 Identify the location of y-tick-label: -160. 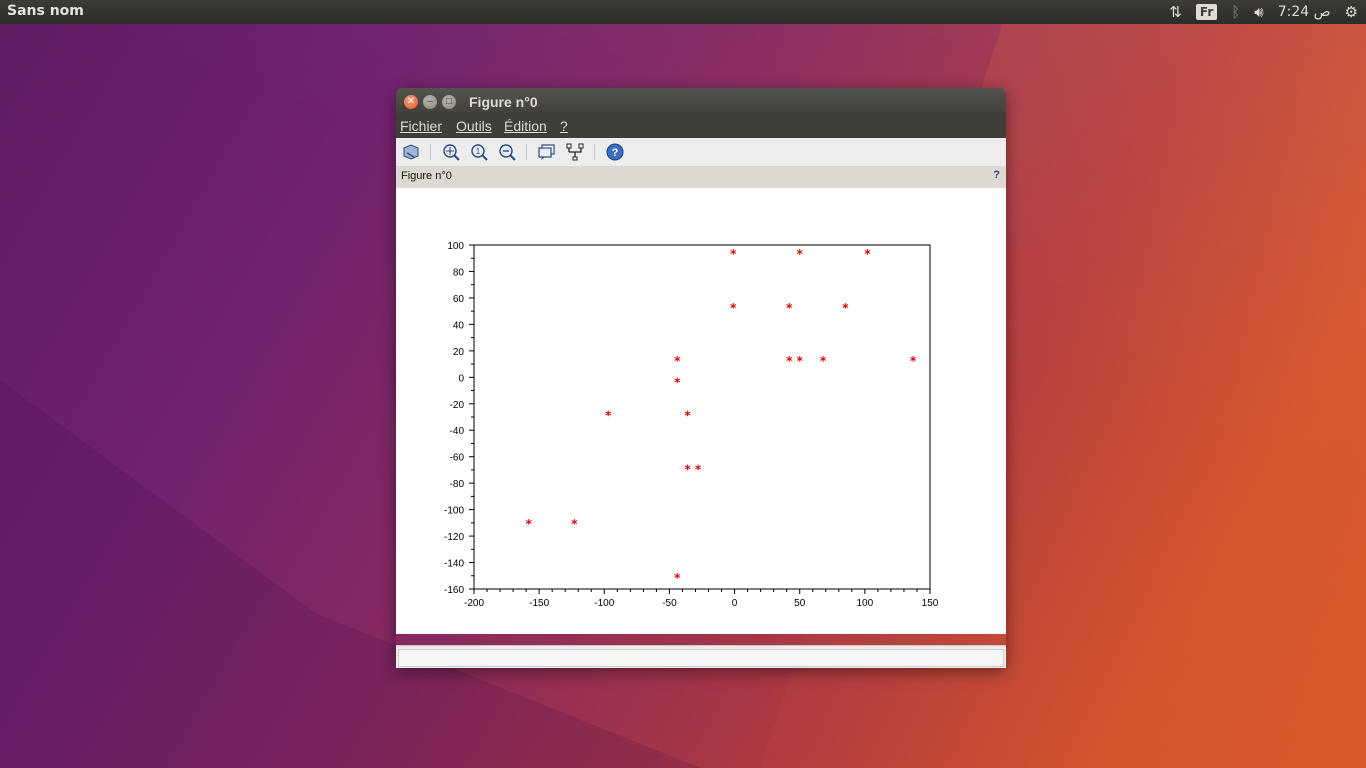
(454, 590).